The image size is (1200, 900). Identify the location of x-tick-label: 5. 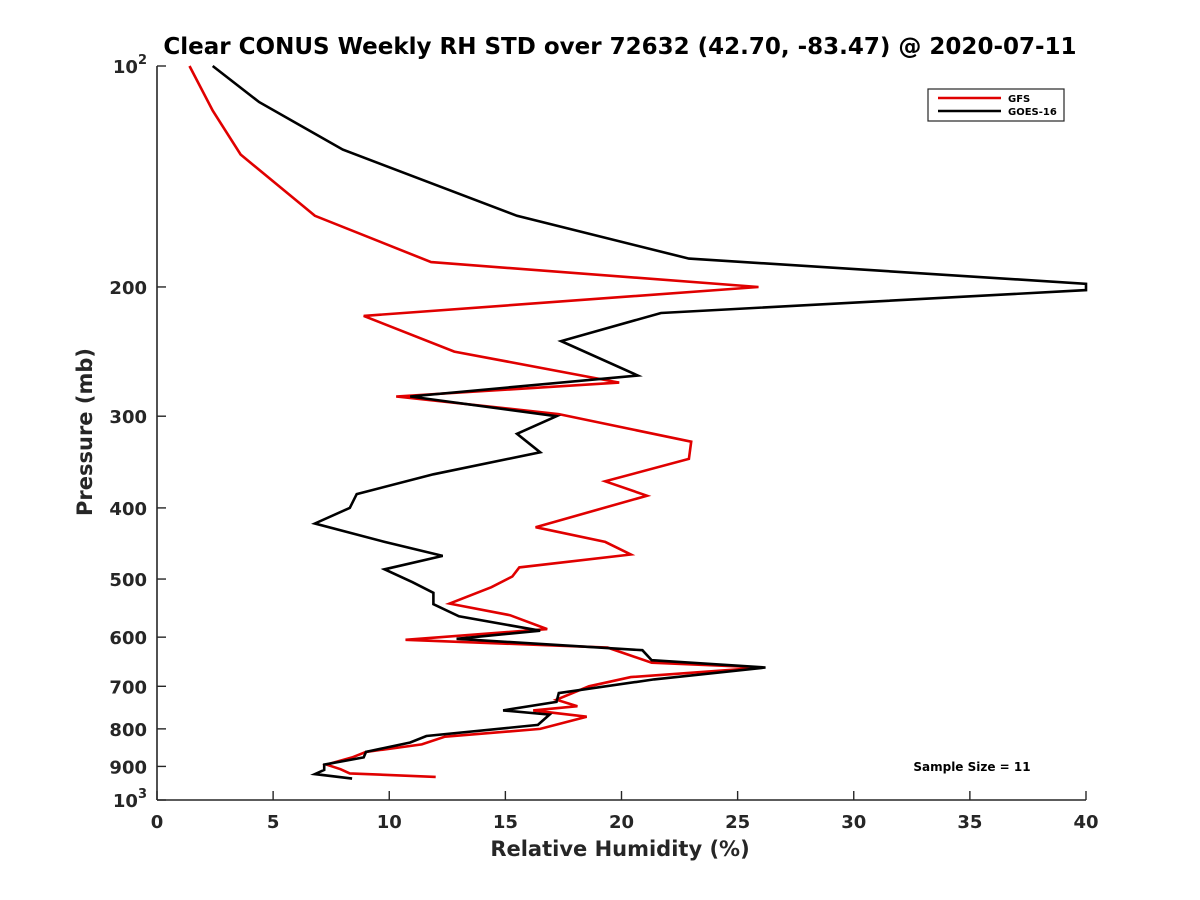
(273, 822).